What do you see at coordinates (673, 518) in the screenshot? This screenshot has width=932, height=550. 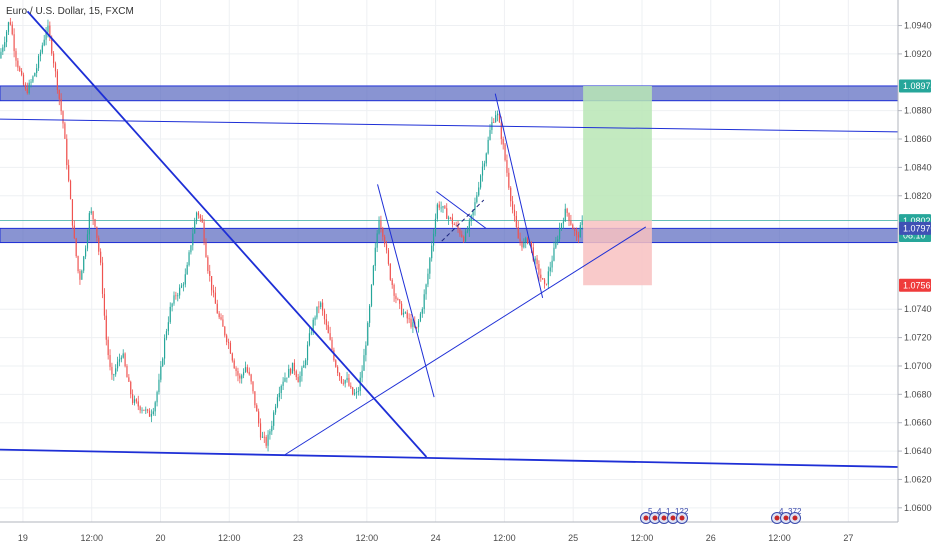 I see `event-a-flag-dot-icon` at bounding box center [673, 518].